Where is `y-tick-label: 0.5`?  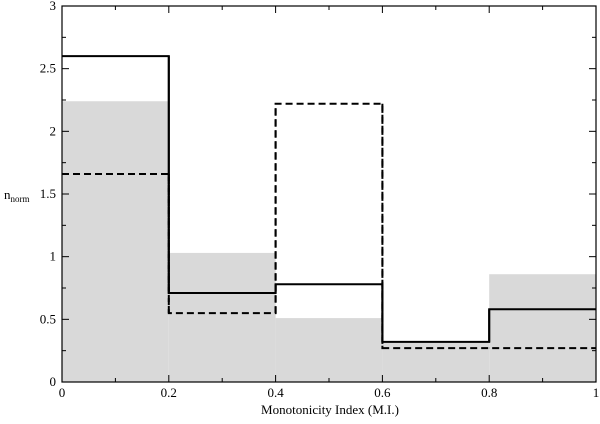
y-tick-label: 0.5 is located at coordinates (48, 318).